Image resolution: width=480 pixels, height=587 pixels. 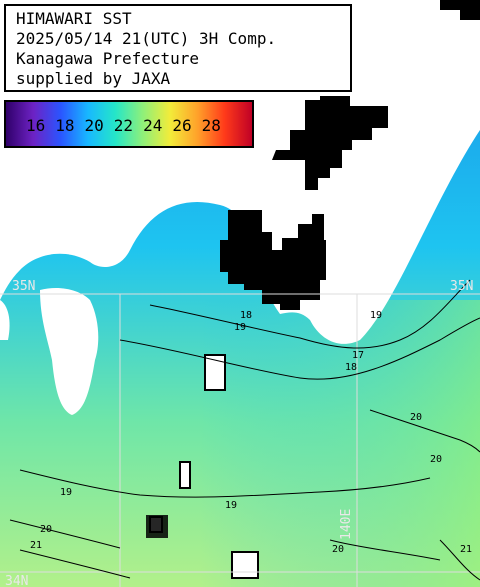 I want to click on isotherm-20-west, so click(x=65, y=534).